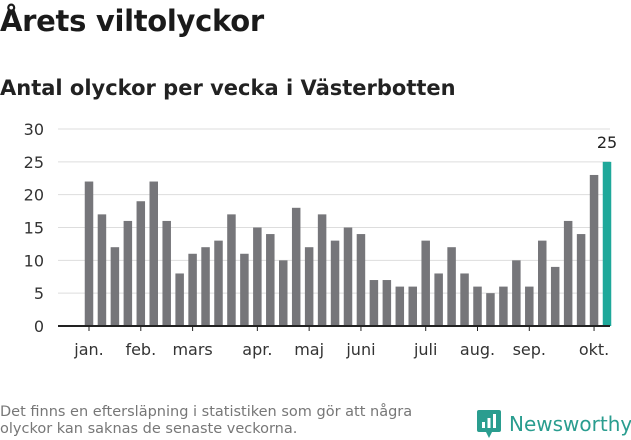 This screenshot has height=440, width=631. I want to click on x-tick-label: maj, so click(309, 349).